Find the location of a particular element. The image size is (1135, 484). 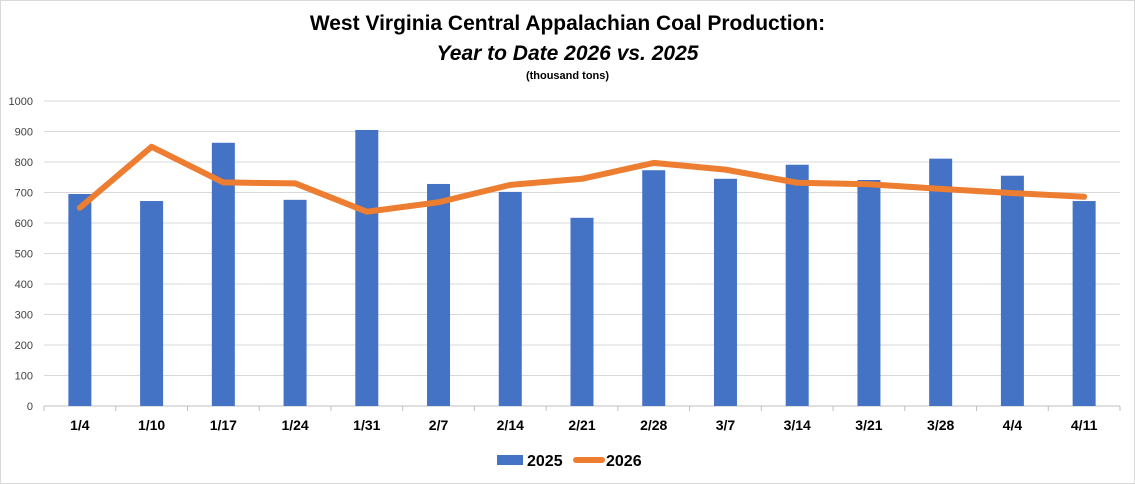

x-tick-label: 4/11 is located at coordinates (1084, 425).